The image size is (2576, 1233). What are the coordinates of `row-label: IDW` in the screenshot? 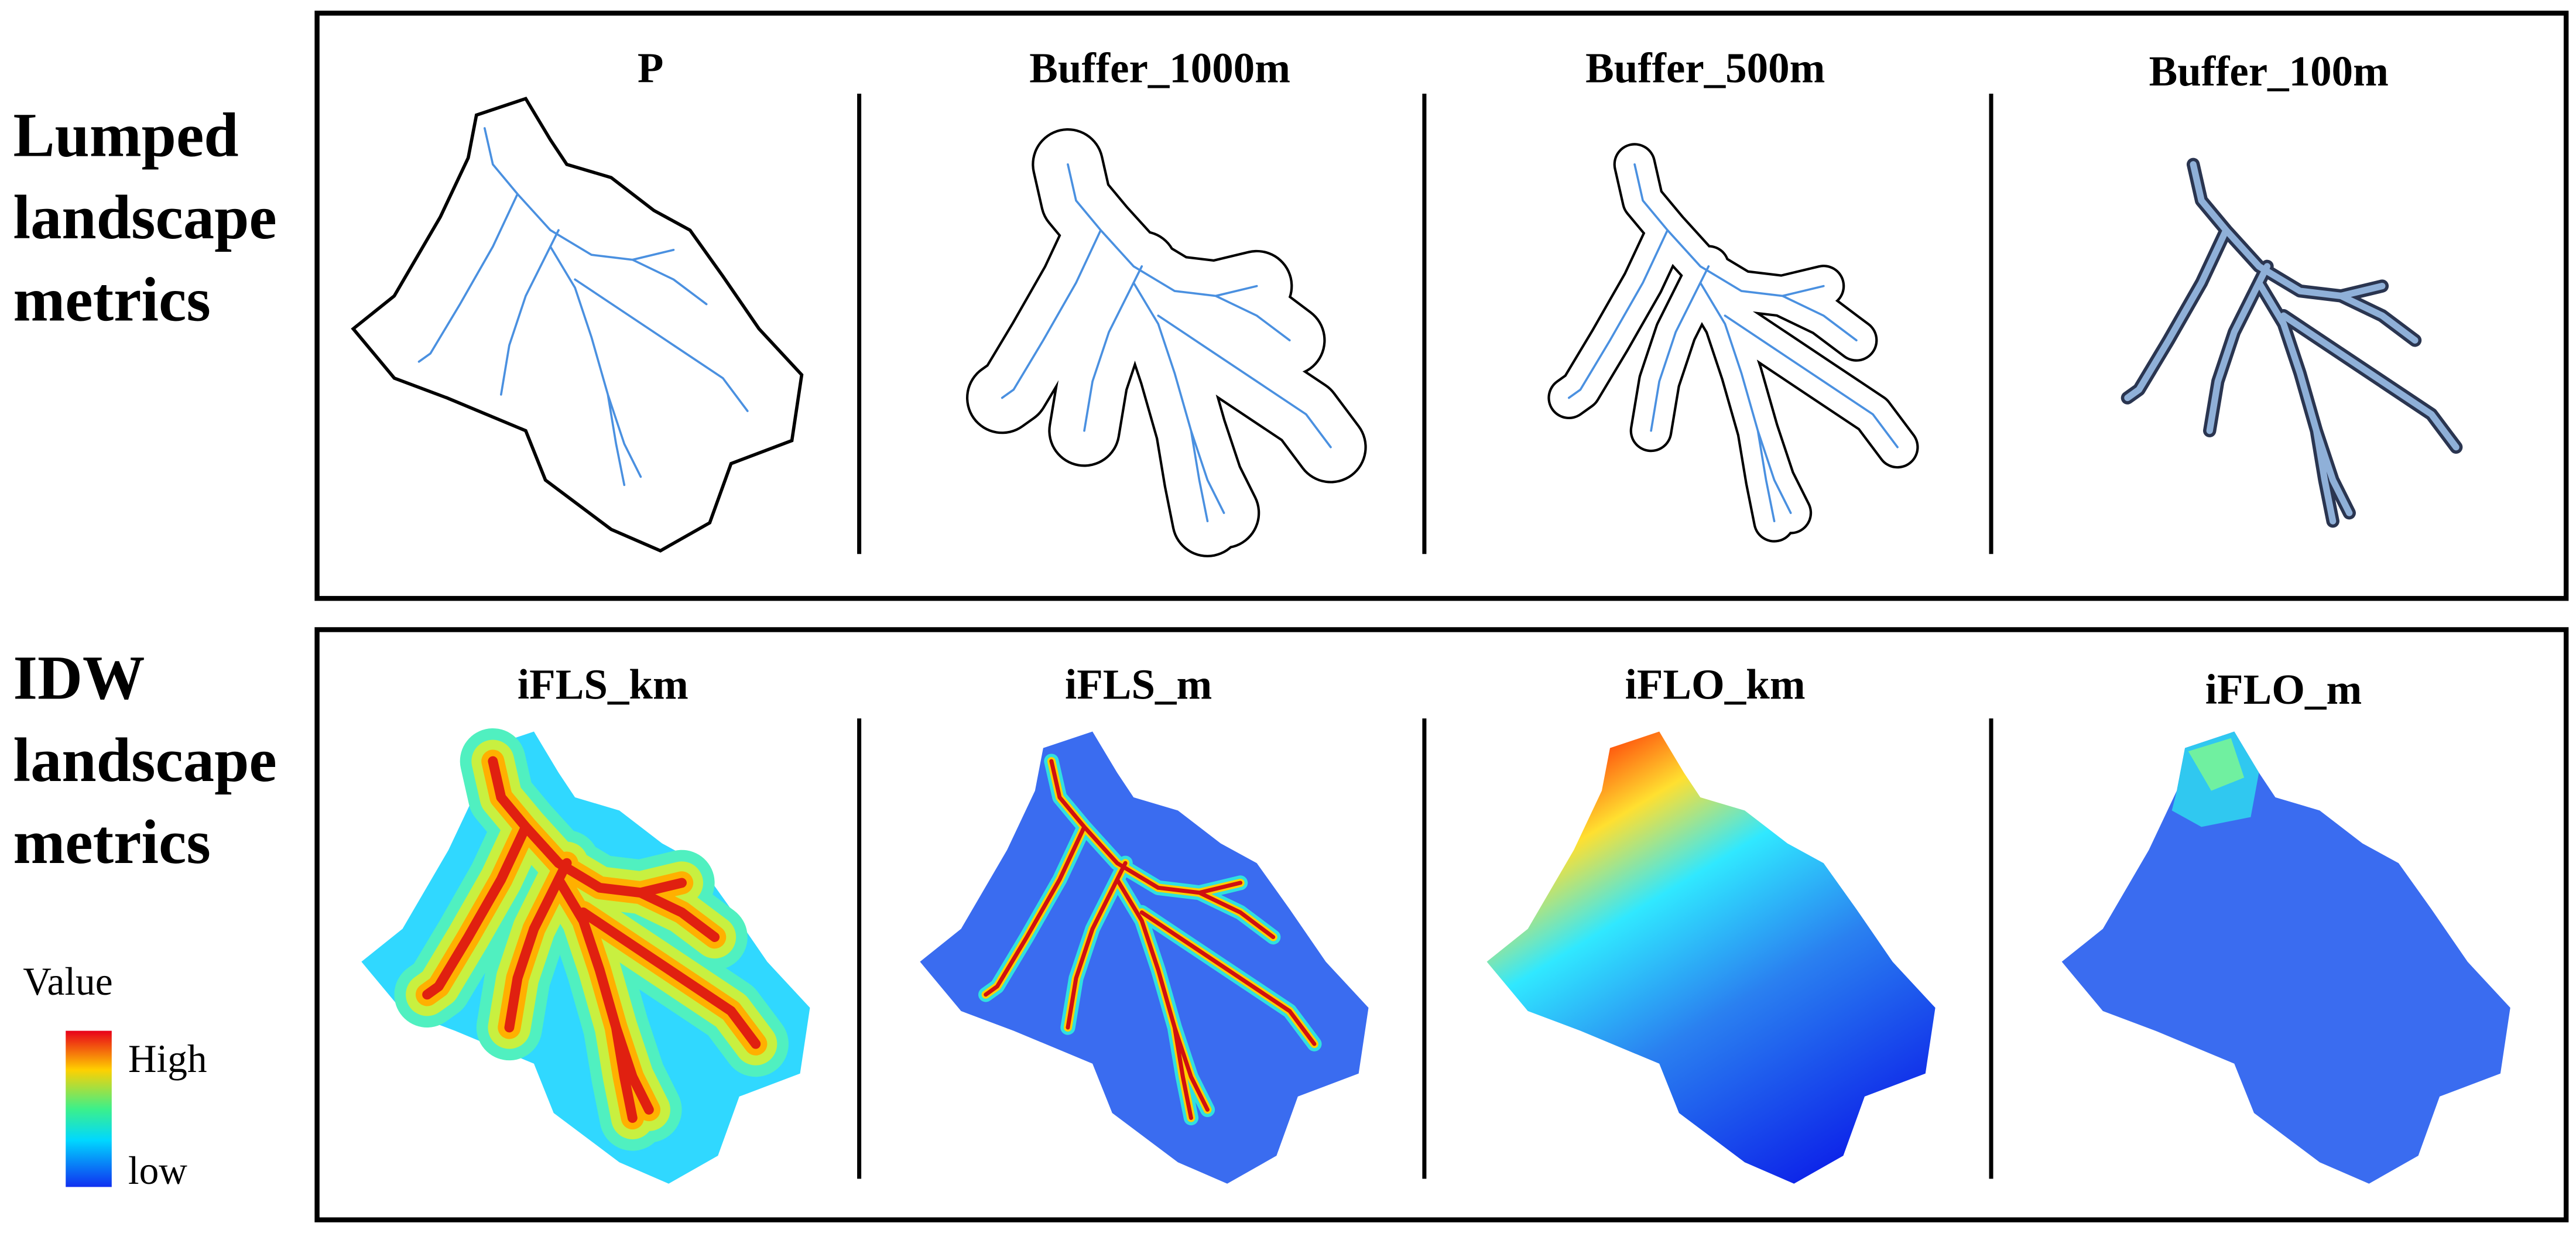 It's located at (79, 678).